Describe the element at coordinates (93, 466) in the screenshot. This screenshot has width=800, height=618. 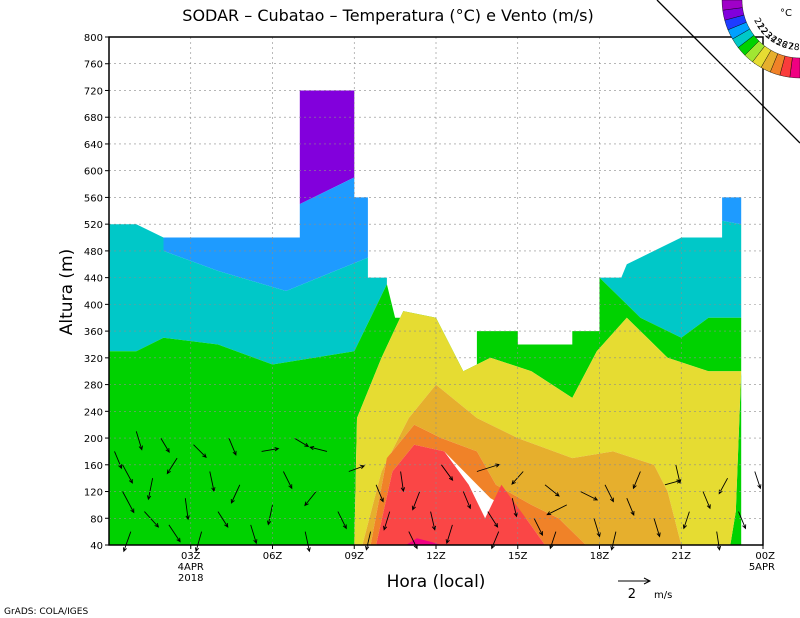
I see `y-tick-label: 160` at that location.